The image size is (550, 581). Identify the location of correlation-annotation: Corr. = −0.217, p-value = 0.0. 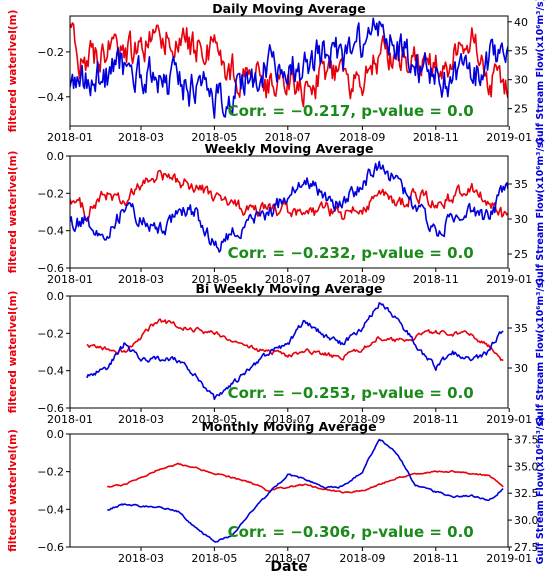
(351, 111).